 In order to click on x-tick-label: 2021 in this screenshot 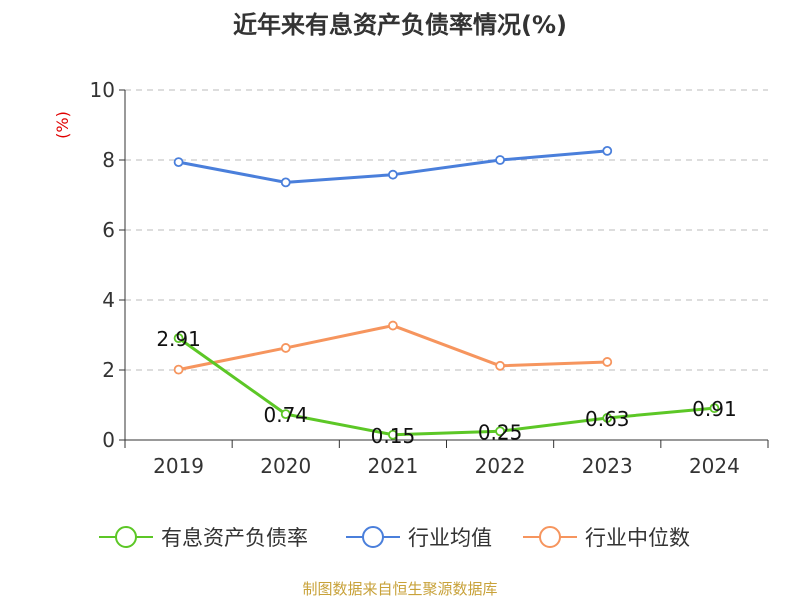, I will do `click(392, 466)`.